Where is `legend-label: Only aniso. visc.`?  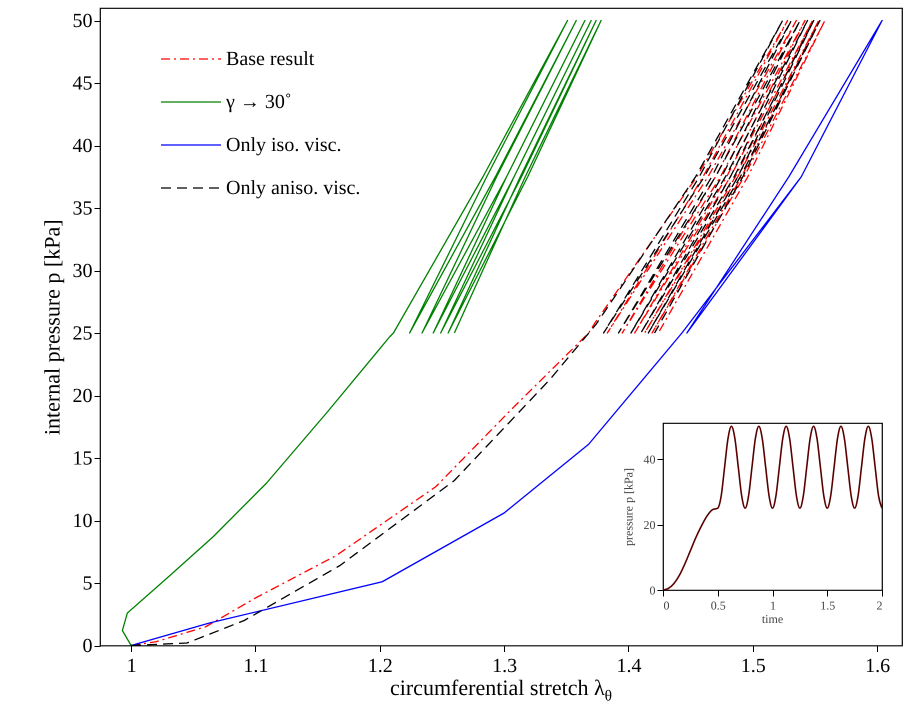
legend-label: Only aniso. visc. is located at coordinates (293, 188).